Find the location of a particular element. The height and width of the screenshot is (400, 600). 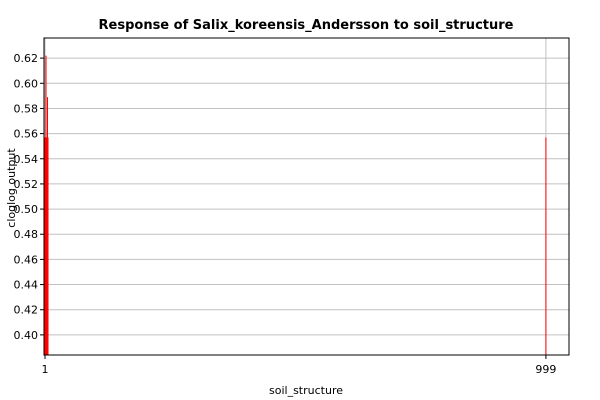

y-tick-label: 0.46 is located at coordinates (26, 259).